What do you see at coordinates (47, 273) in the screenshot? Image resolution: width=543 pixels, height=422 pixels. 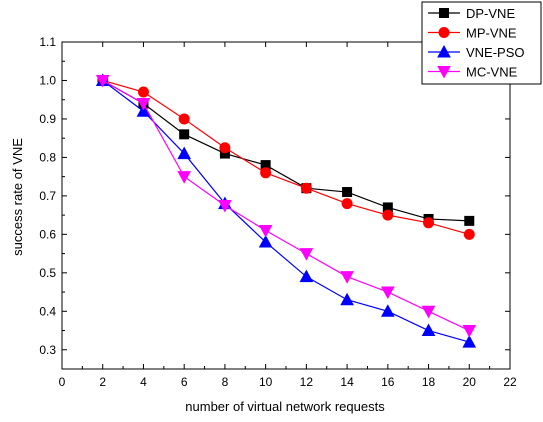 I see `y-tick-label: 0.5` at bounding box center [47, 273].